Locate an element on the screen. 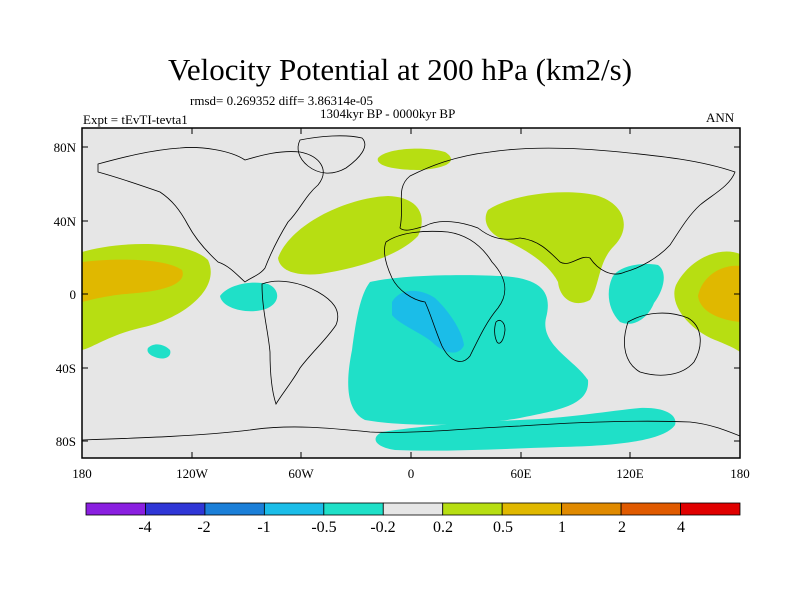 The width and height of the screenshot is (800, 600). lon-label-0: 0 is located at coordinates (411, 473).